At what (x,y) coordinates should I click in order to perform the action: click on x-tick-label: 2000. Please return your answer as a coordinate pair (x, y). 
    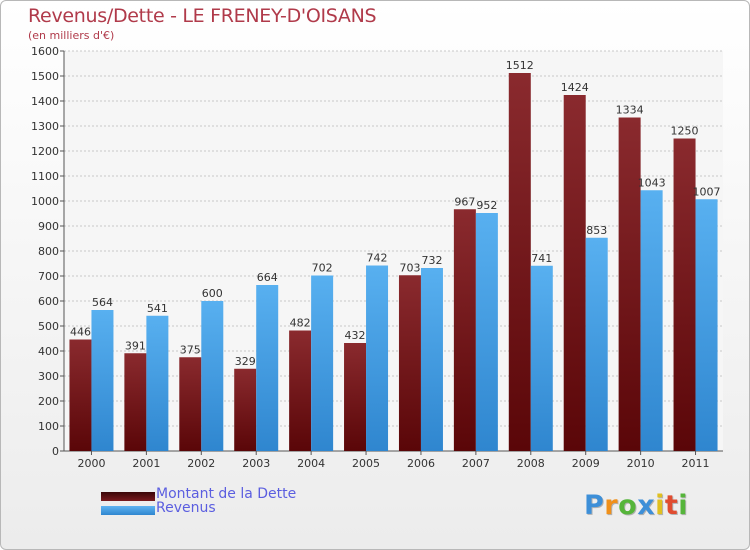
    Looking at the image, I should click on (91, 463).